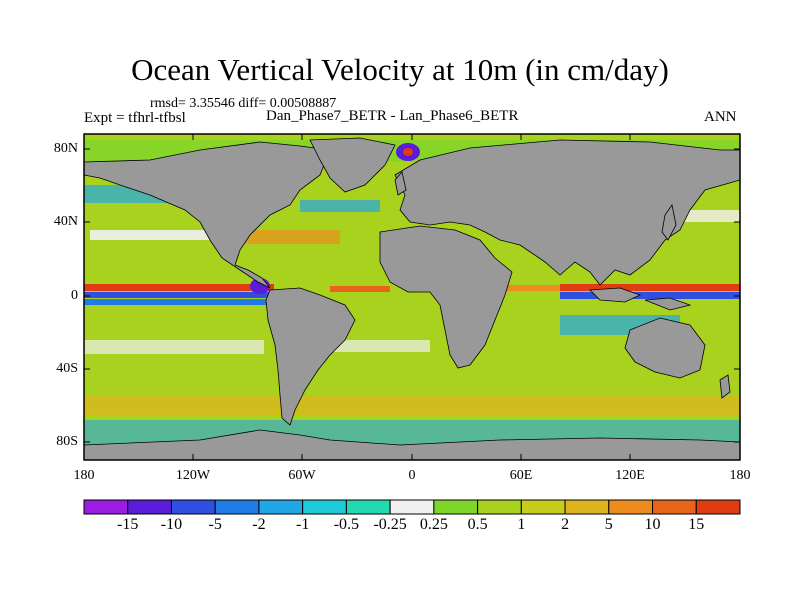 The image size is (800, 600). What do you see at coordinates (652, 524) in the screenshot?
I see `colorbar-label: 10` at bounding box center [652, 524].